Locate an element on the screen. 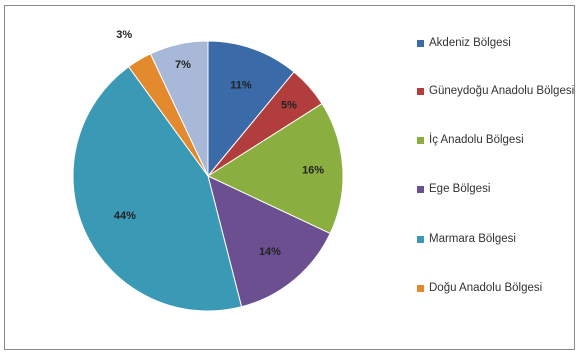  legend-item-dogu-anadolu: Doğu Anadolu Bölgesi is located at coordinates (498, 288).